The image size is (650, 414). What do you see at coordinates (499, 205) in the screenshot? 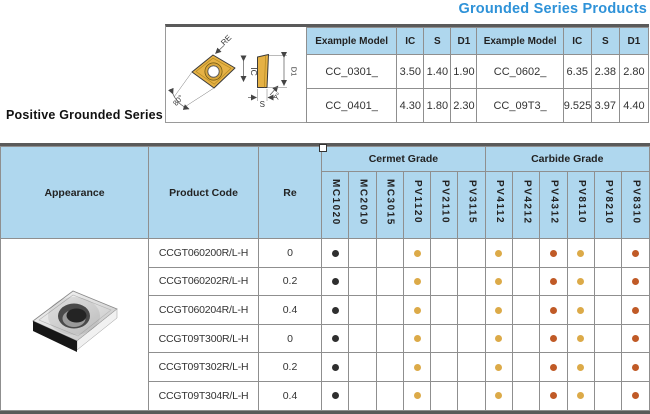
I see `grade-column-header: PV4112` at bounding box center [499, 205].